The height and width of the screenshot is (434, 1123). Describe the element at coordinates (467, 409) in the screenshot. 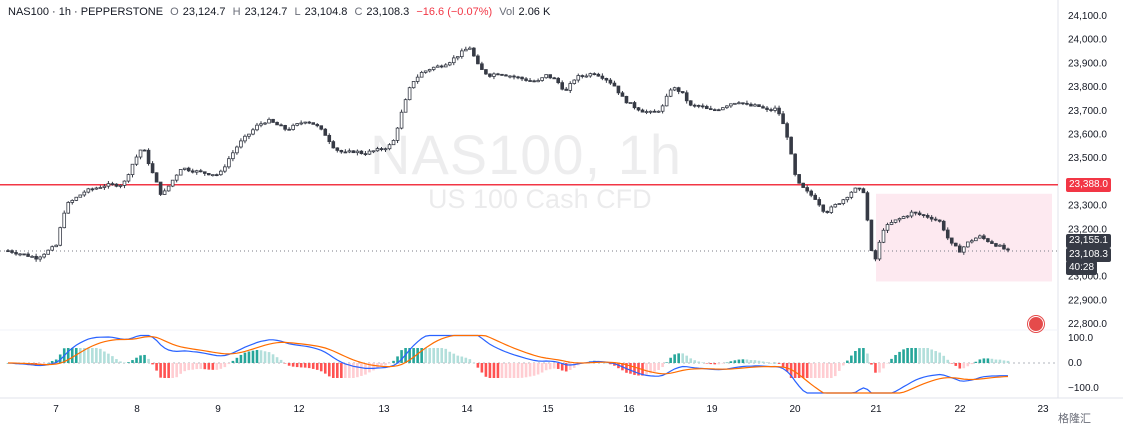

I see `x-tick-label: 14` at that location.